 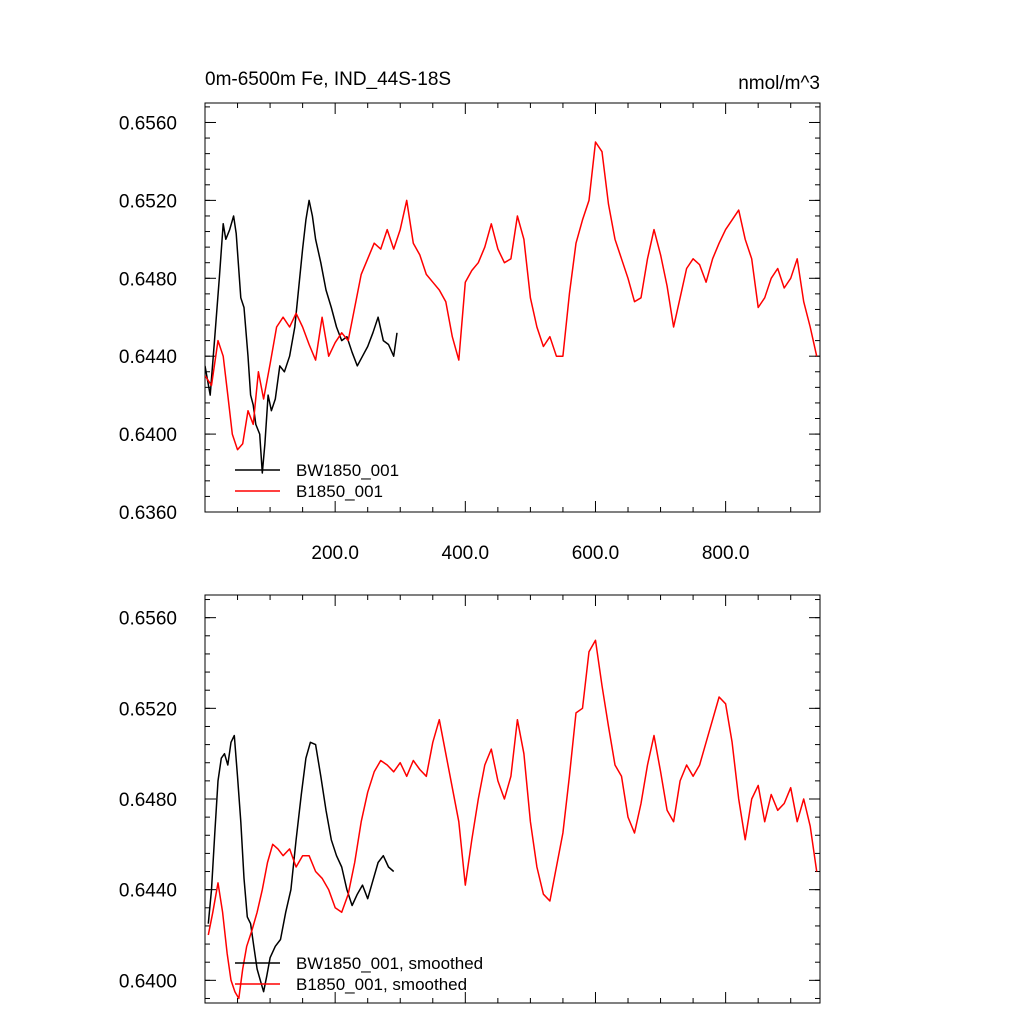 What do you see at coordinates (335, 553) in the screenshot?
I see `x-tick-label: 200.0` at bounding box center [335, 553].